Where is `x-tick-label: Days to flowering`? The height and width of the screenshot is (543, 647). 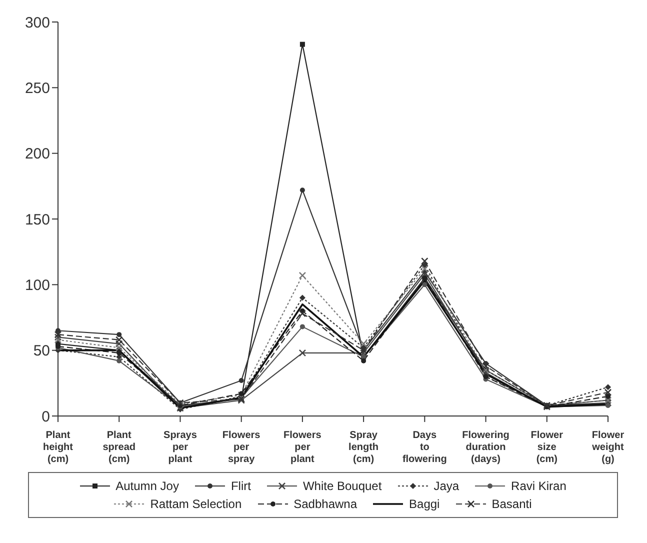
x-tick-label: Days to flowering is located at coordinates (424, 447).